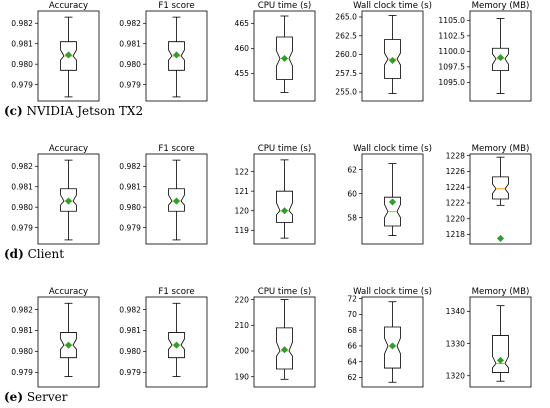  Describe the element at coordinates (352, 361) in the screenshot. I see `y-tick-label: 64` at that location.